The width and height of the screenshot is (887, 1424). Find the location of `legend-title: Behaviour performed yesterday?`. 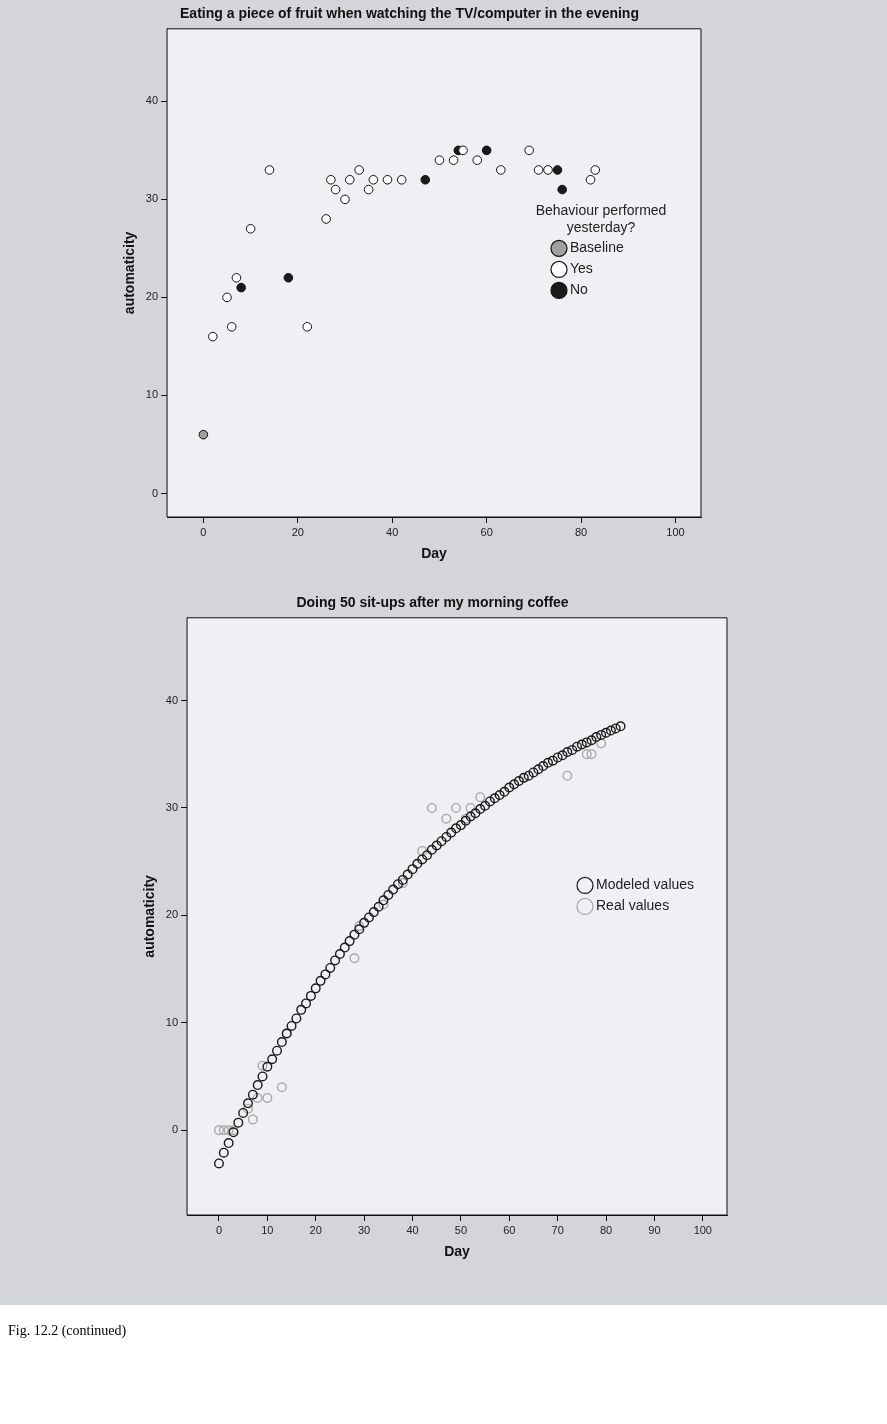

legend-title: Behaviour performed yesterday? is located at coordinates (601, 219).